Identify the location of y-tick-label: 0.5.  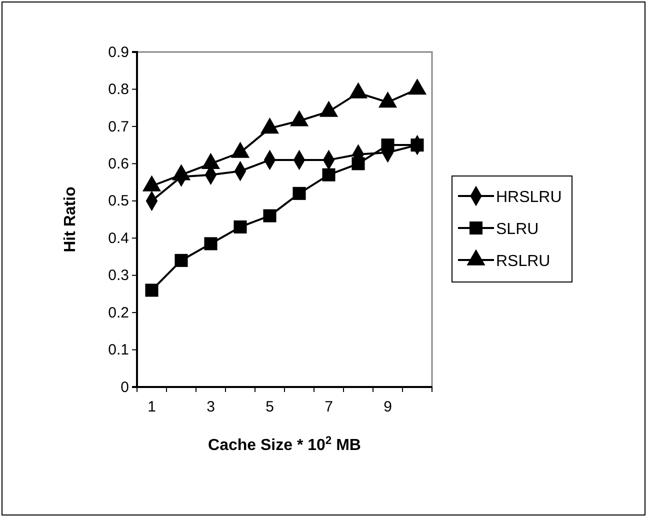
(118, 201).